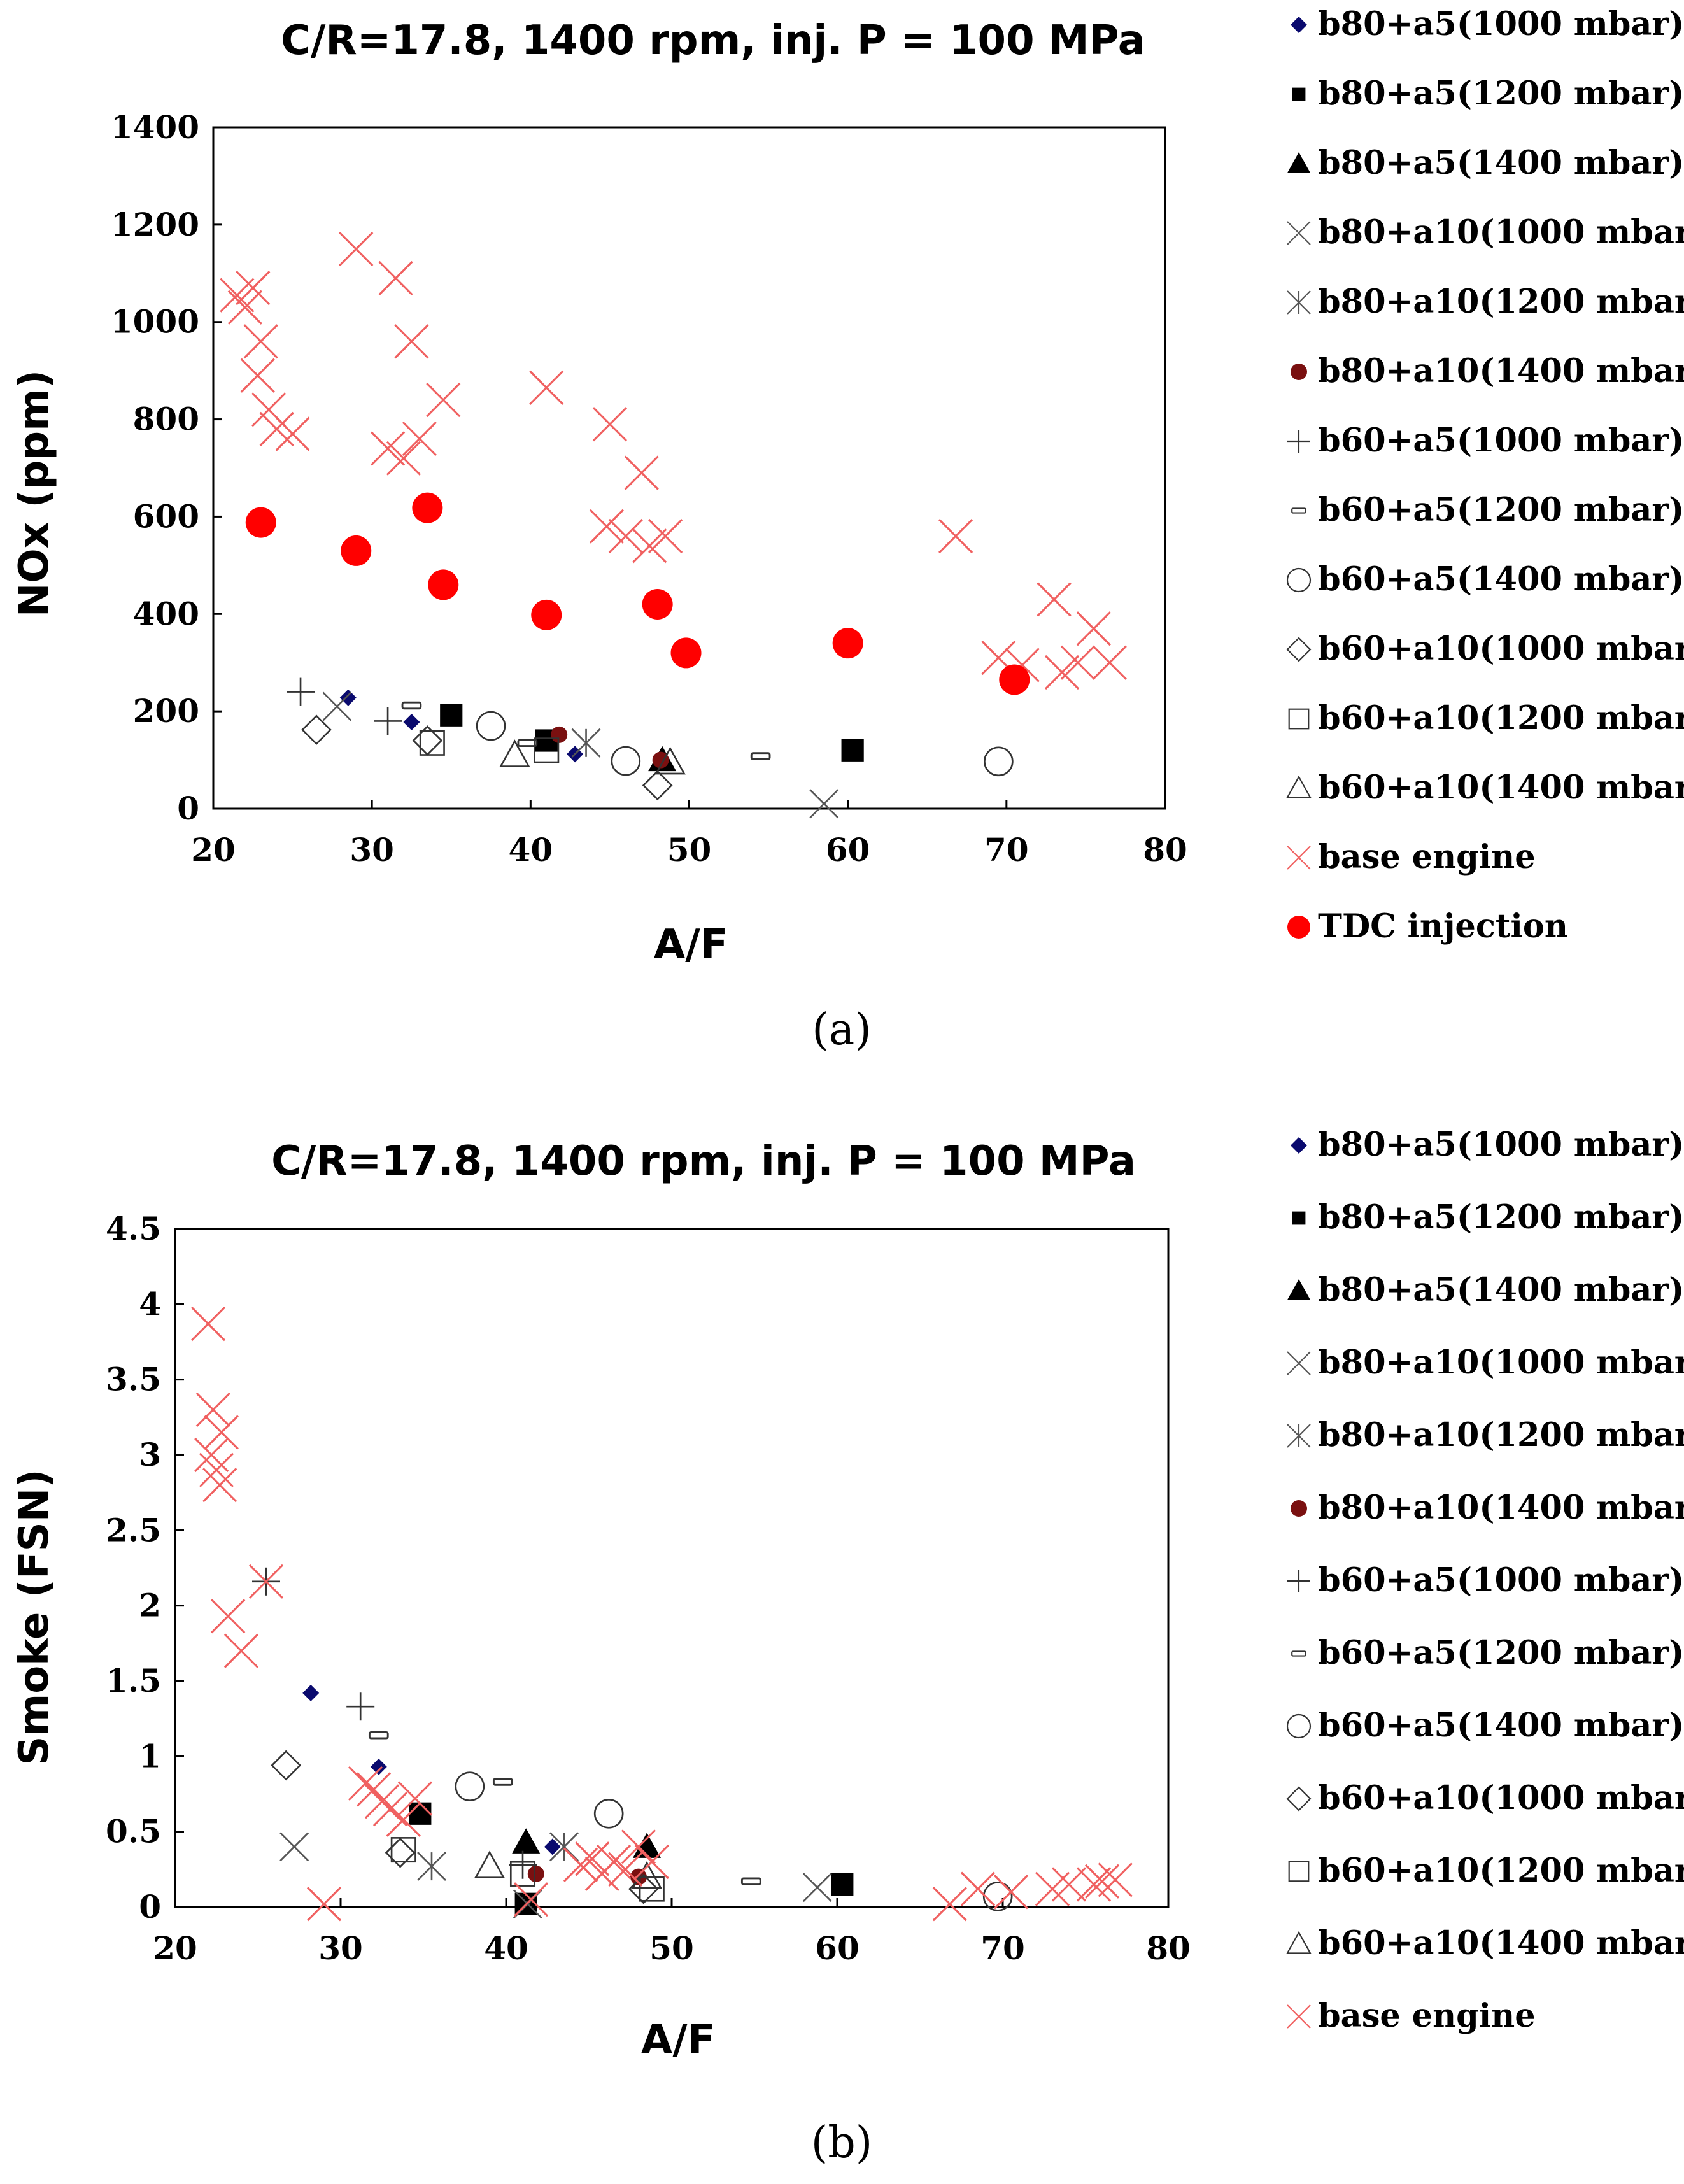  What do you see at coordinates (1298, 162) in the screenshot?
I see `legend-marker-b80-a5-1400-mbar` at bounding box center [1298, 162].